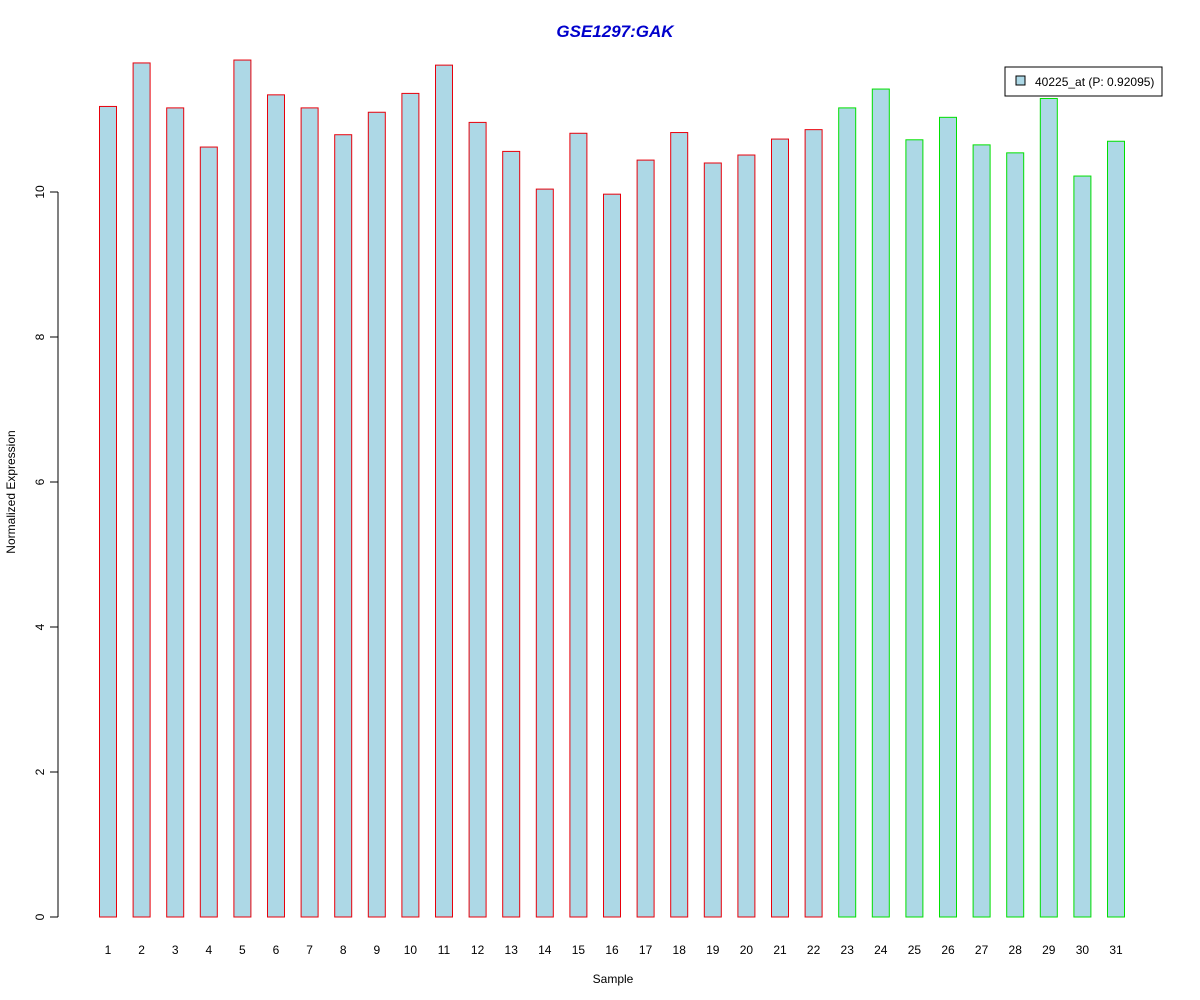 Image resolution: width=1200 pixels, height=1000 pixels. Describe the element at coordinates (40, 626) in the screenshot. I see `y-tick-label: 4` at that location.